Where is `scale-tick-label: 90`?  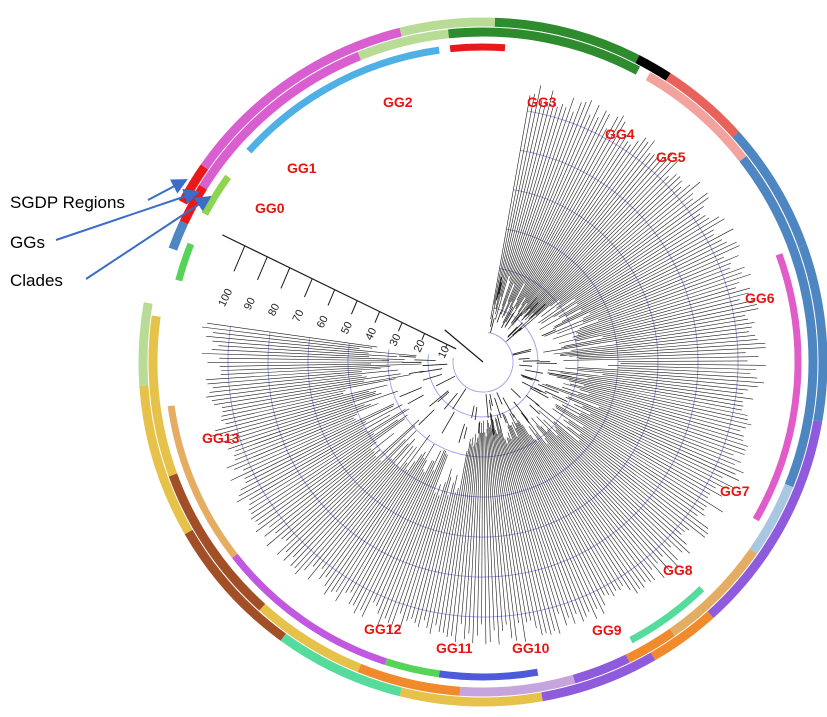 scale-tick-label: 90 is located at coordinates (250, 304).